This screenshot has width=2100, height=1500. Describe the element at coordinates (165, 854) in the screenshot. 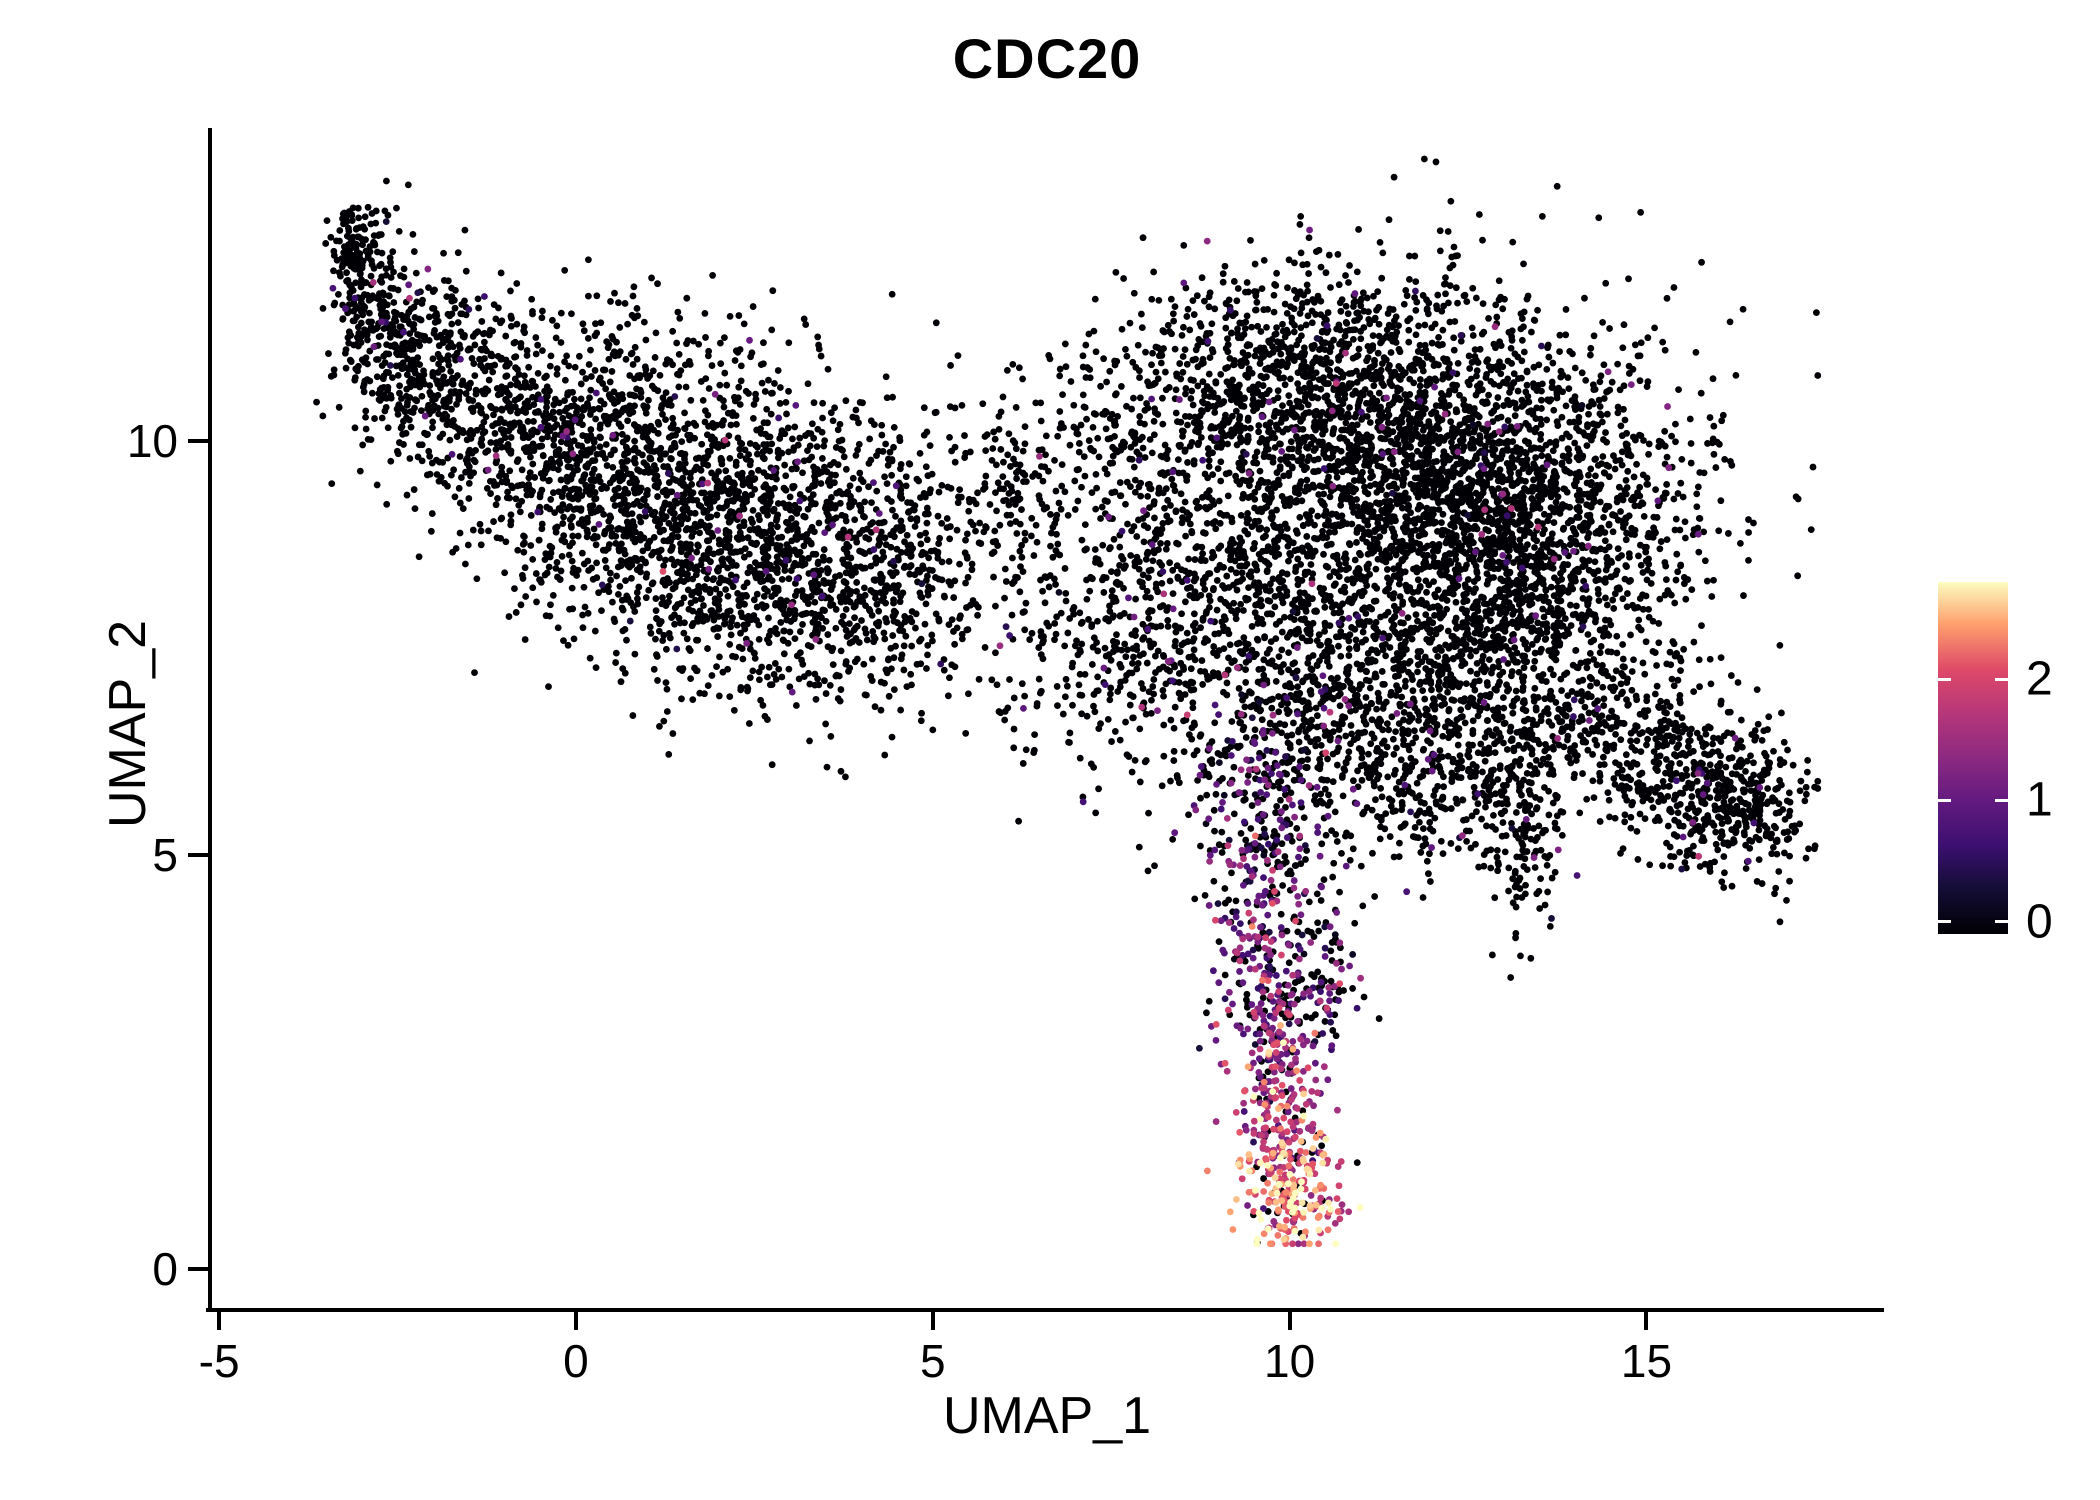

I see `y-tick-label: 5` at that location.